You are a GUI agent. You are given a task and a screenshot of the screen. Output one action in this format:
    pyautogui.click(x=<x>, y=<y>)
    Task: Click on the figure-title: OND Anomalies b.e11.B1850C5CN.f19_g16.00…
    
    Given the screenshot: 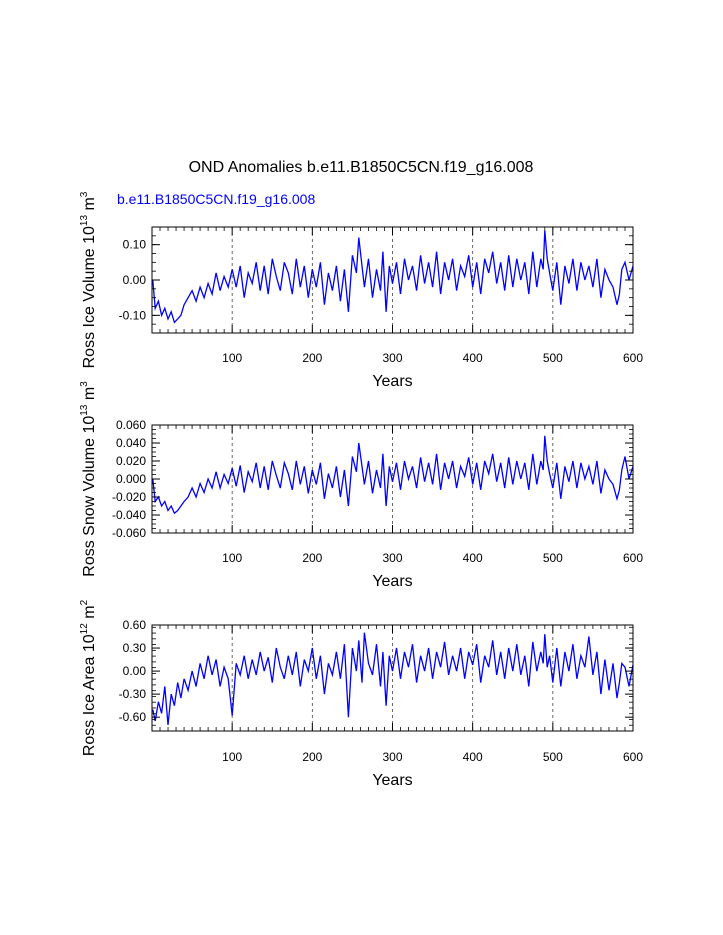 What is the action you would take?
    pyautogui.click(x=361, y=167)
    